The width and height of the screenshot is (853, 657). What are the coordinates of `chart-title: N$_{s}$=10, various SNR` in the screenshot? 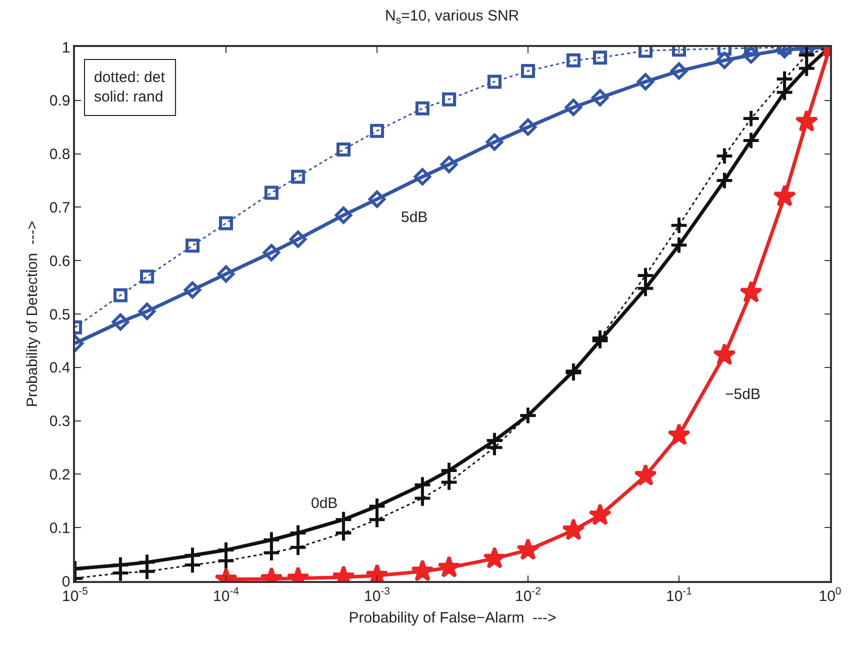 It's located at (452, 17).